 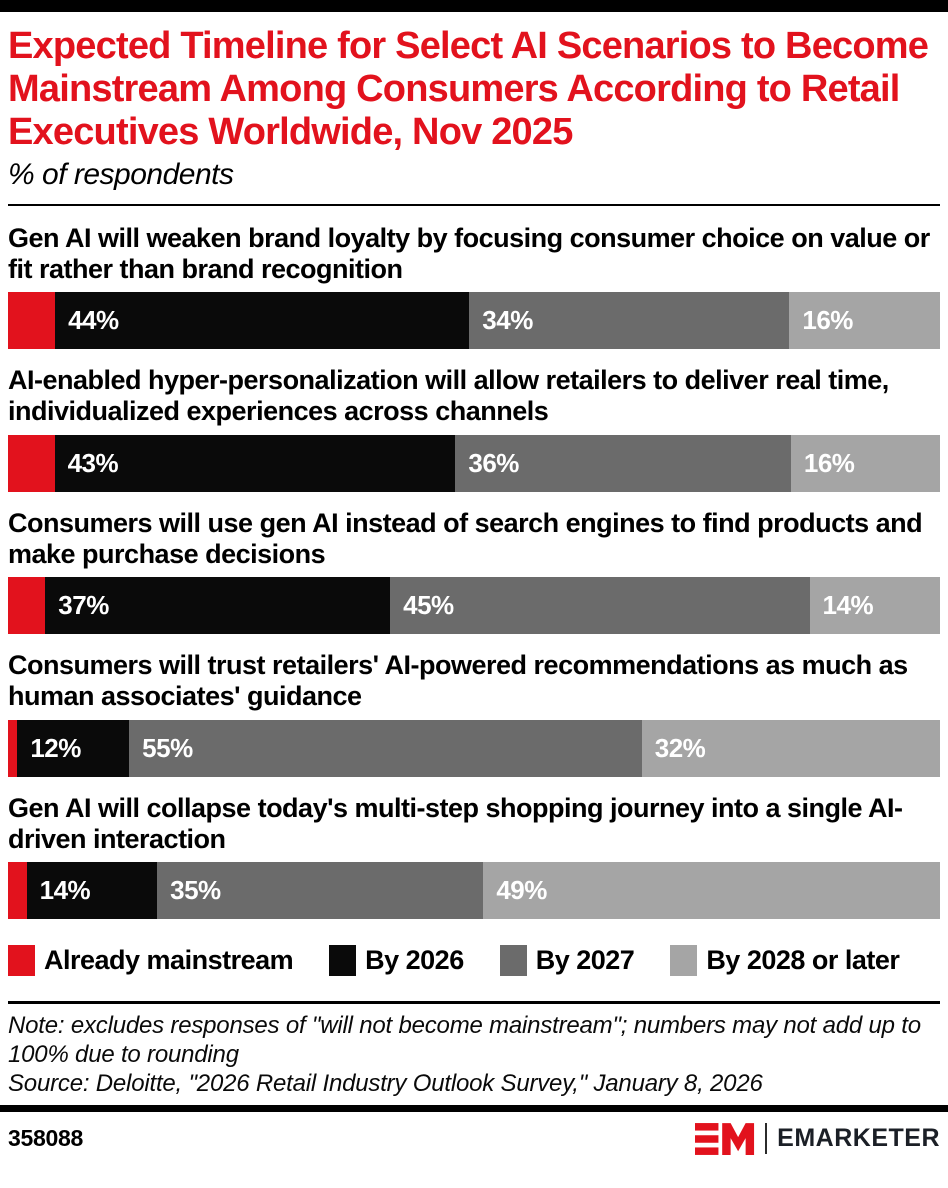 I want to click on bar-segment: 49%, so click(x=712, y=891).